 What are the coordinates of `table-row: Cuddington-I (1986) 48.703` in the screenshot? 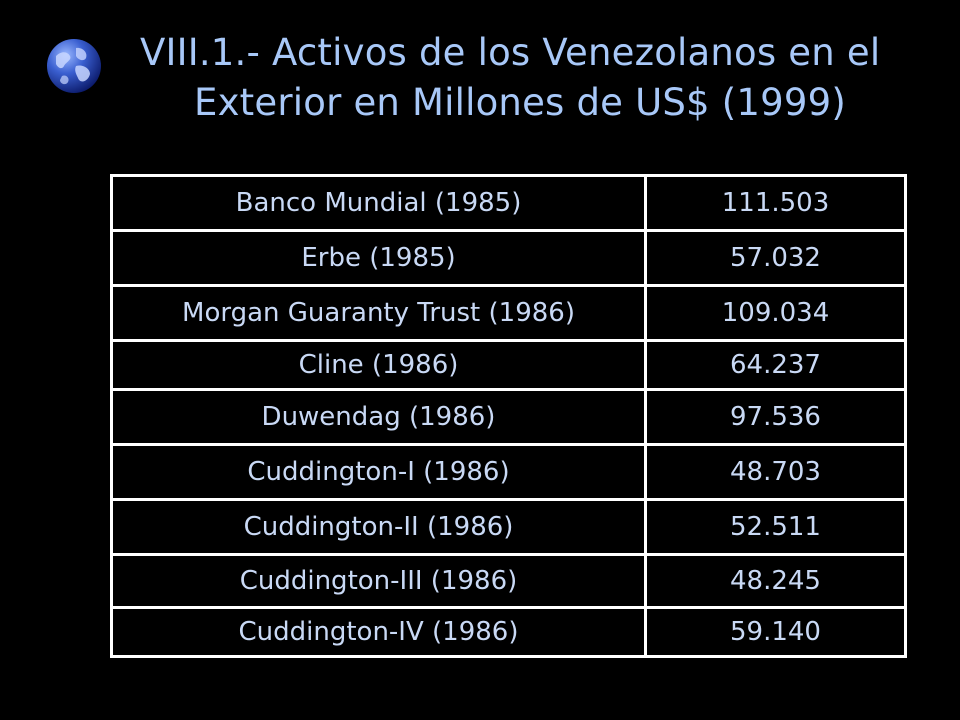 It's located at (508, 472).